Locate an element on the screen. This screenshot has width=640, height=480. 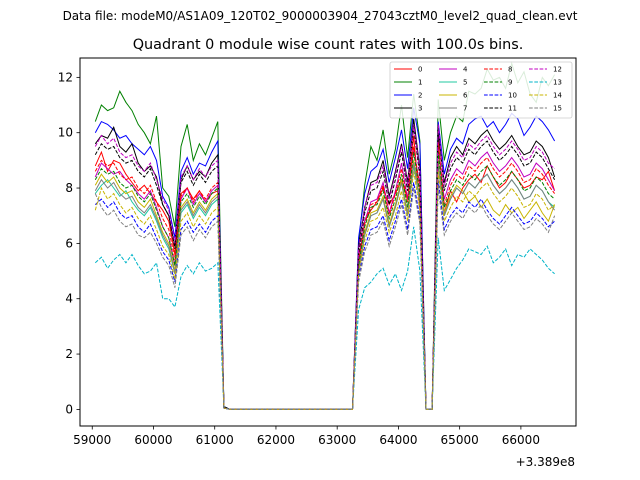
y-tick-label: 12 is located at coordinates (65, 77).